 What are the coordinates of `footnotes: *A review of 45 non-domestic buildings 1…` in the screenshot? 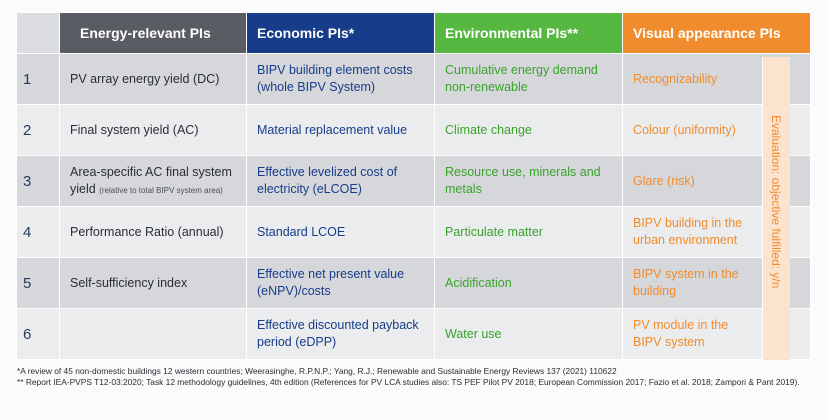 It's located at (412, 377).